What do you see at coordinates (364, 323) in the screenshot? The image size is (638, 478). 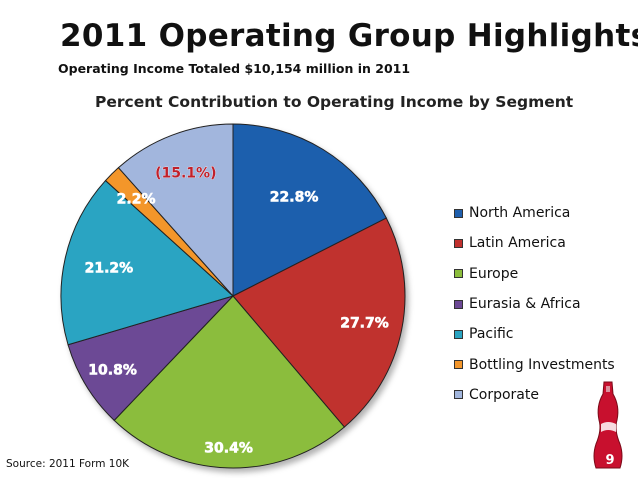 I see `slice-label-latin-america: 27.7%` at bounding box center [364, 323].